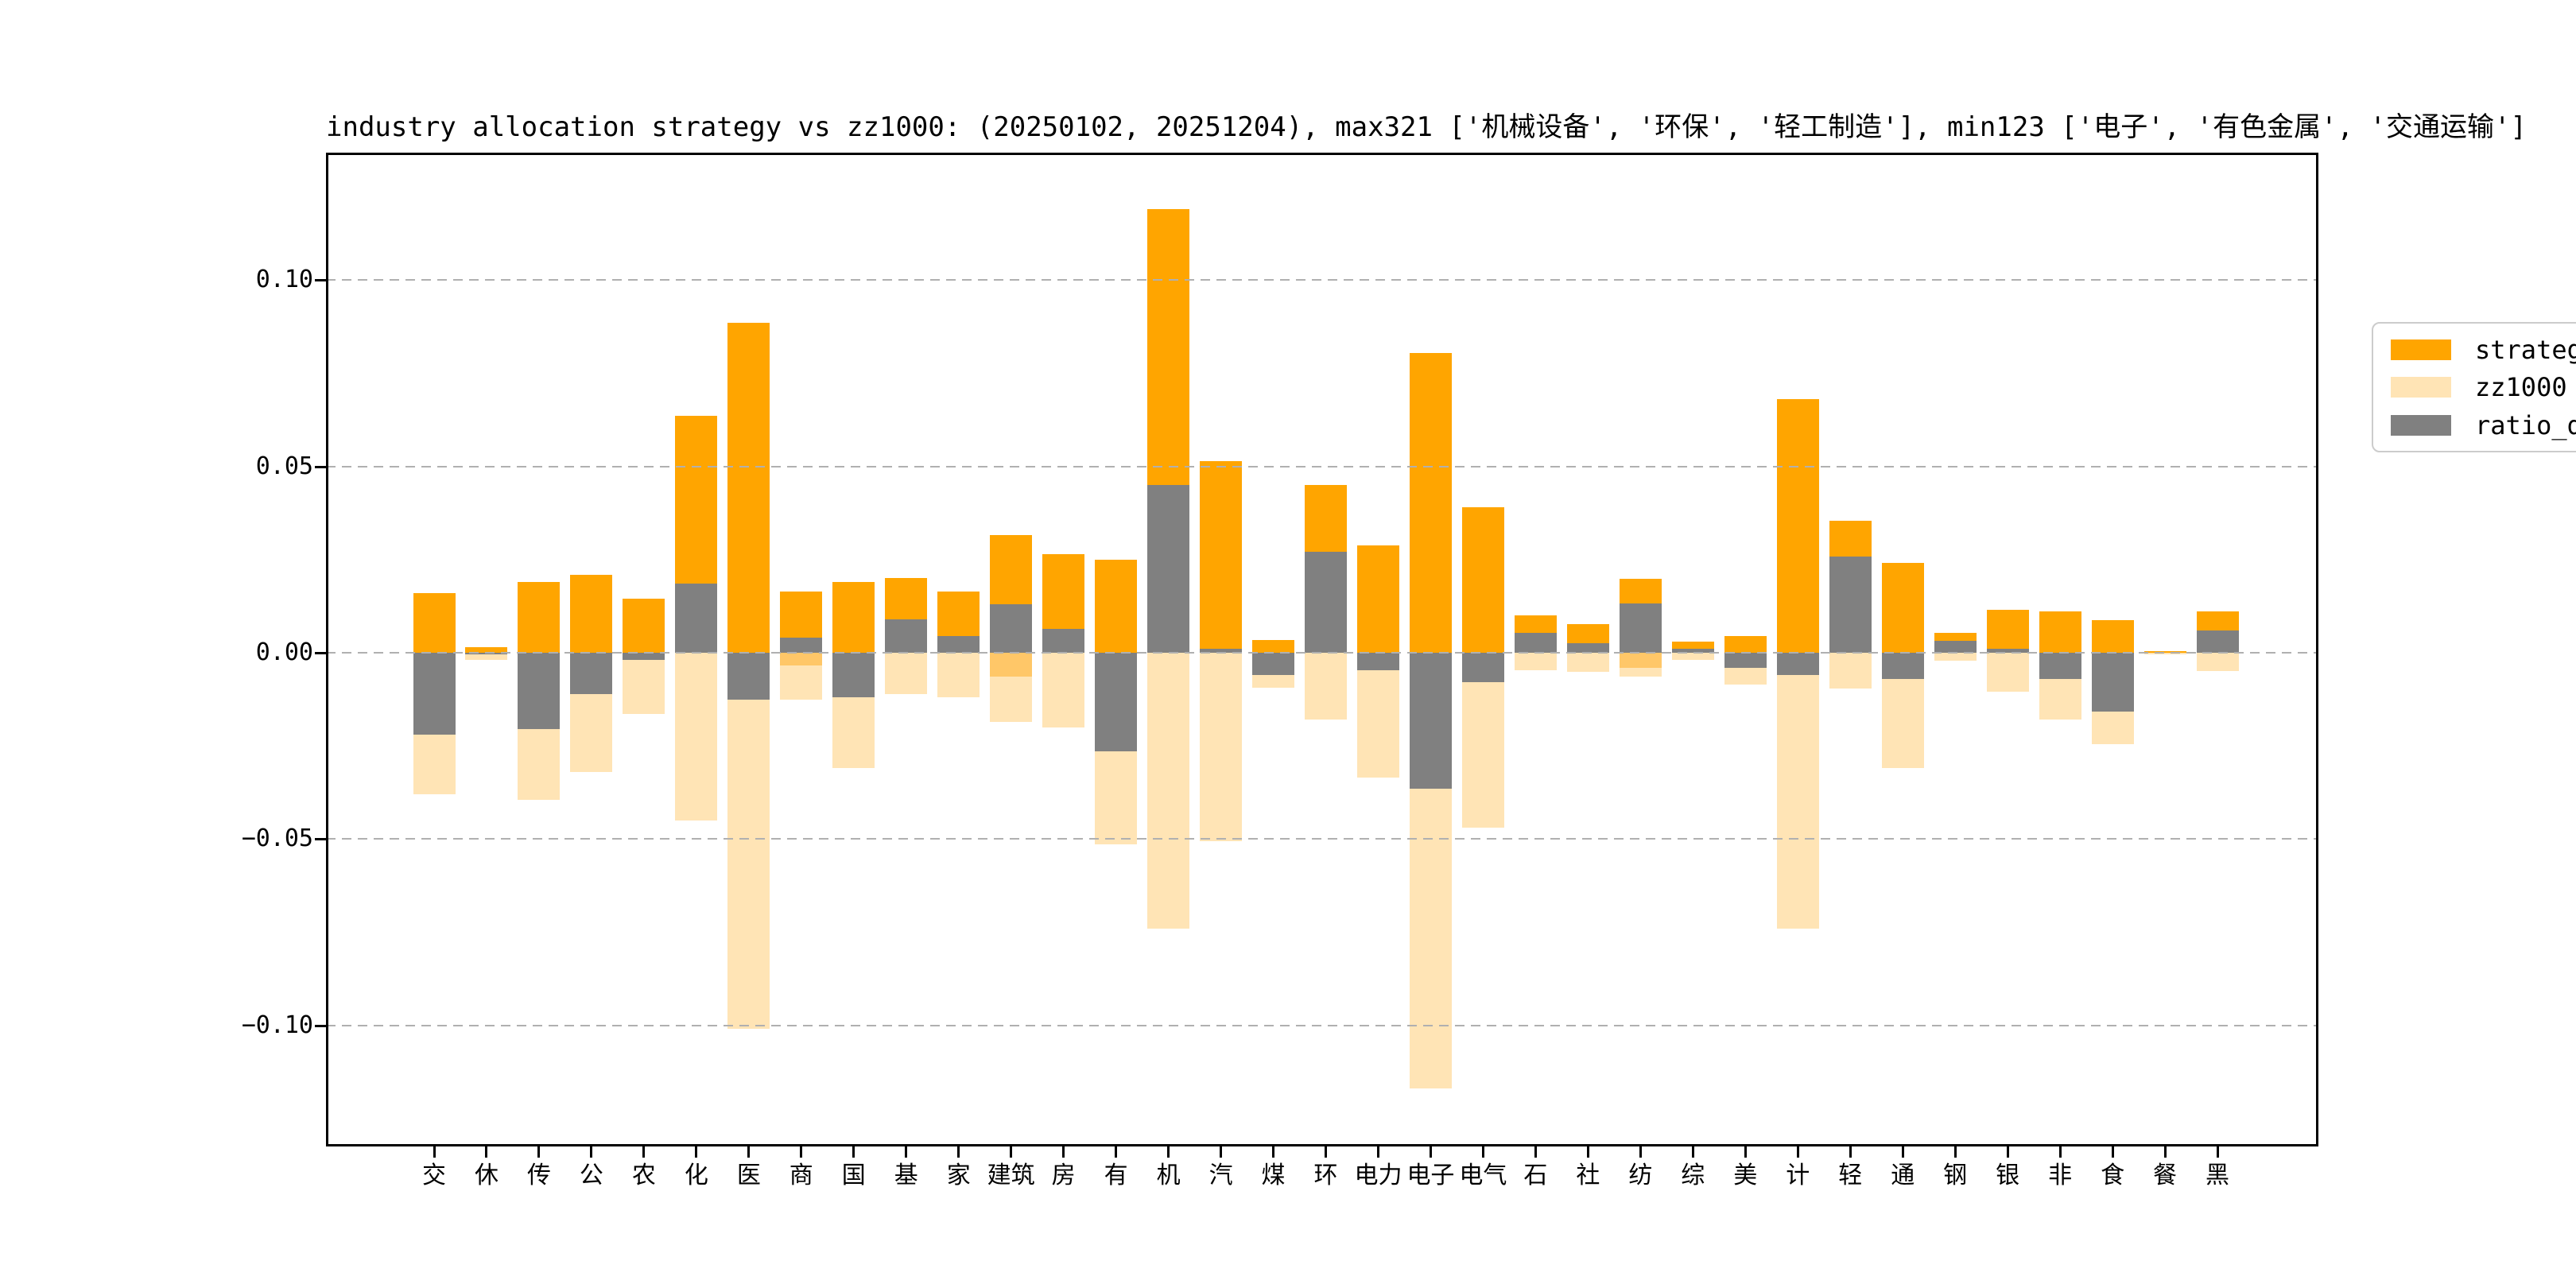  Describe the element at coordinates (1117, 606) in the screenshot. I see `bar-strategy-有` at that location.